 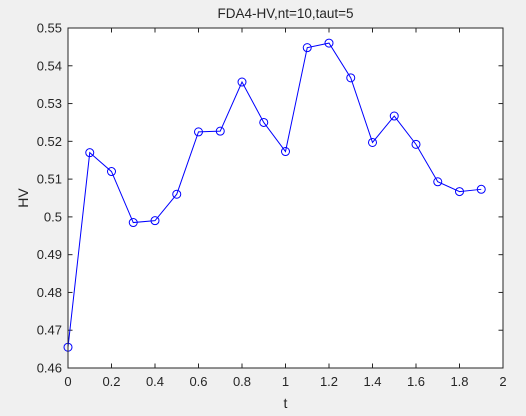 What do you see at coordinates (49, 103) in the screenshot?
I see `y-tick-label: 0.53` at bounding box center [49, 103].